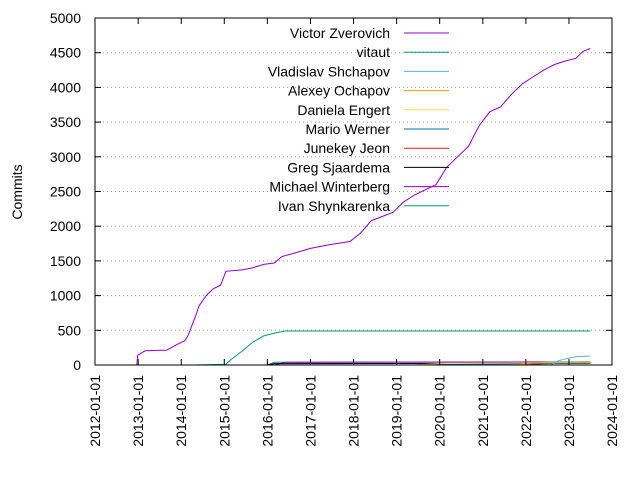  Describe the element at coordinates (311, 411) in the screenshot. I see `x-tick-label: 2017-01-01` at that location.